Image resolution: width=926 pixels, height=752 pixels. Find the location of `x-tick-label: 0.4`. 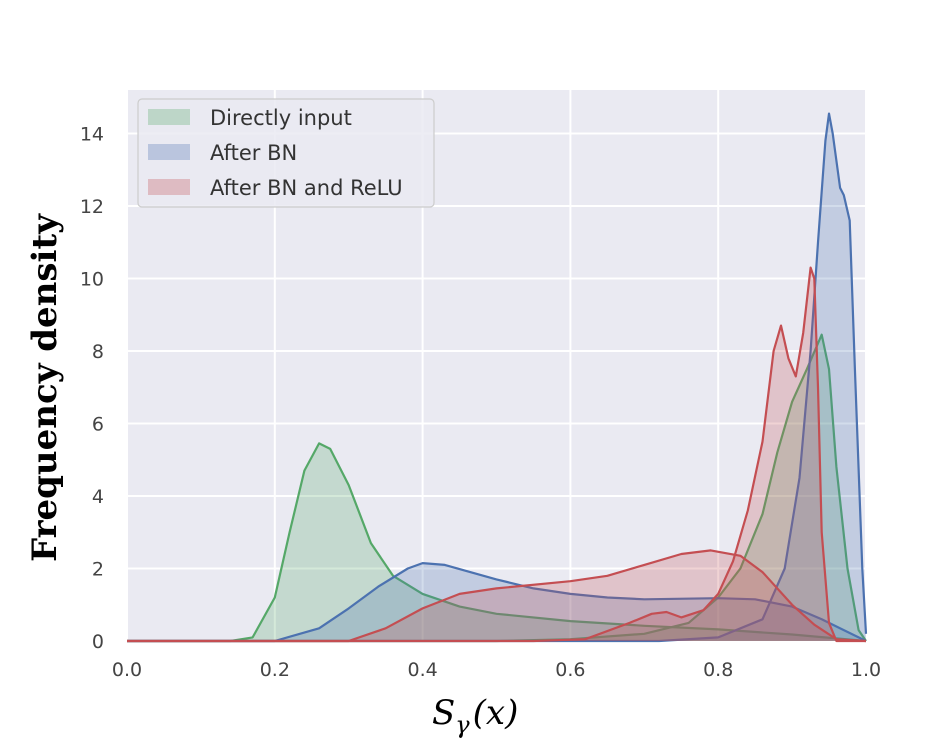

x-tick-label: 0.4 is located at coordinates (422, 670).